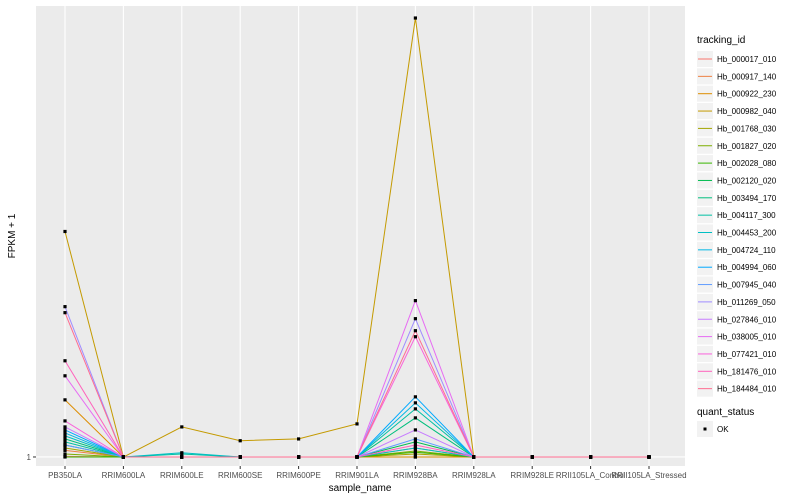 The height and width of the screenshot is (500, 800). What do you see at coordinates (747, 371) in the screenshot?
I see `legend-label: Hb_181476_010` at bounding box center [747, 371].